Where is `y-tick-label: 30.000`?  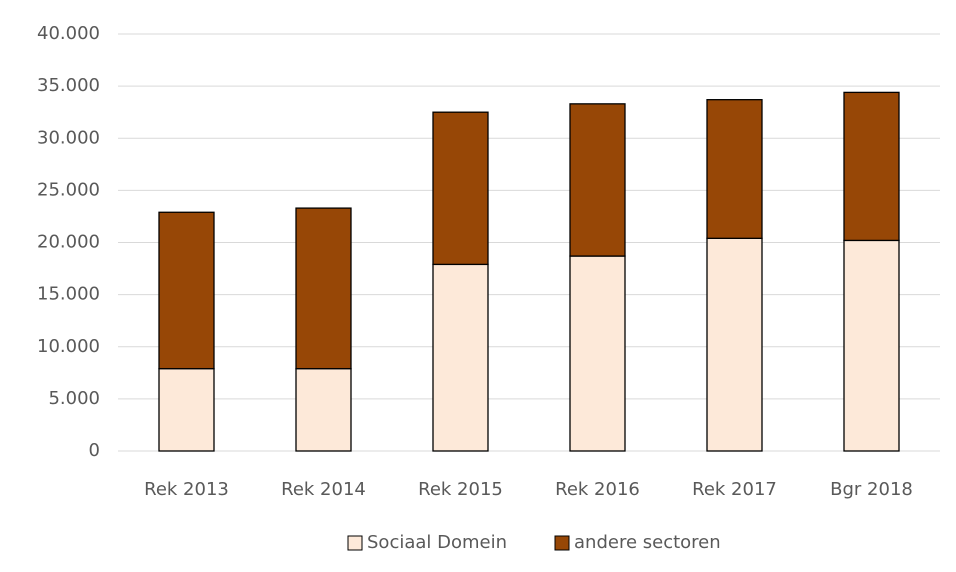 y-tick-label: 30.000 is located at coordinates (68, 137).